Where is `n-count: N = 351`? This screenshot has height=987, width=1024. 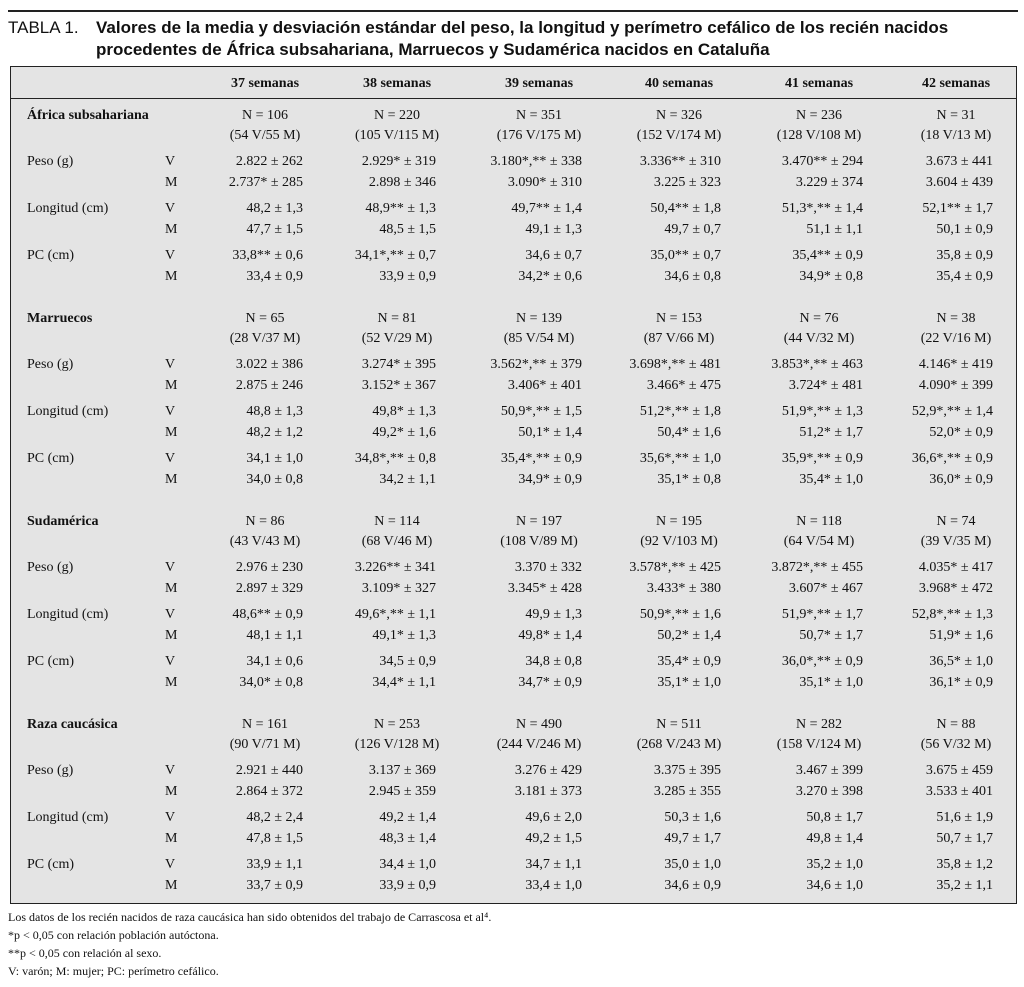 n-count: N = 351 is located at coordinates (538, 115).